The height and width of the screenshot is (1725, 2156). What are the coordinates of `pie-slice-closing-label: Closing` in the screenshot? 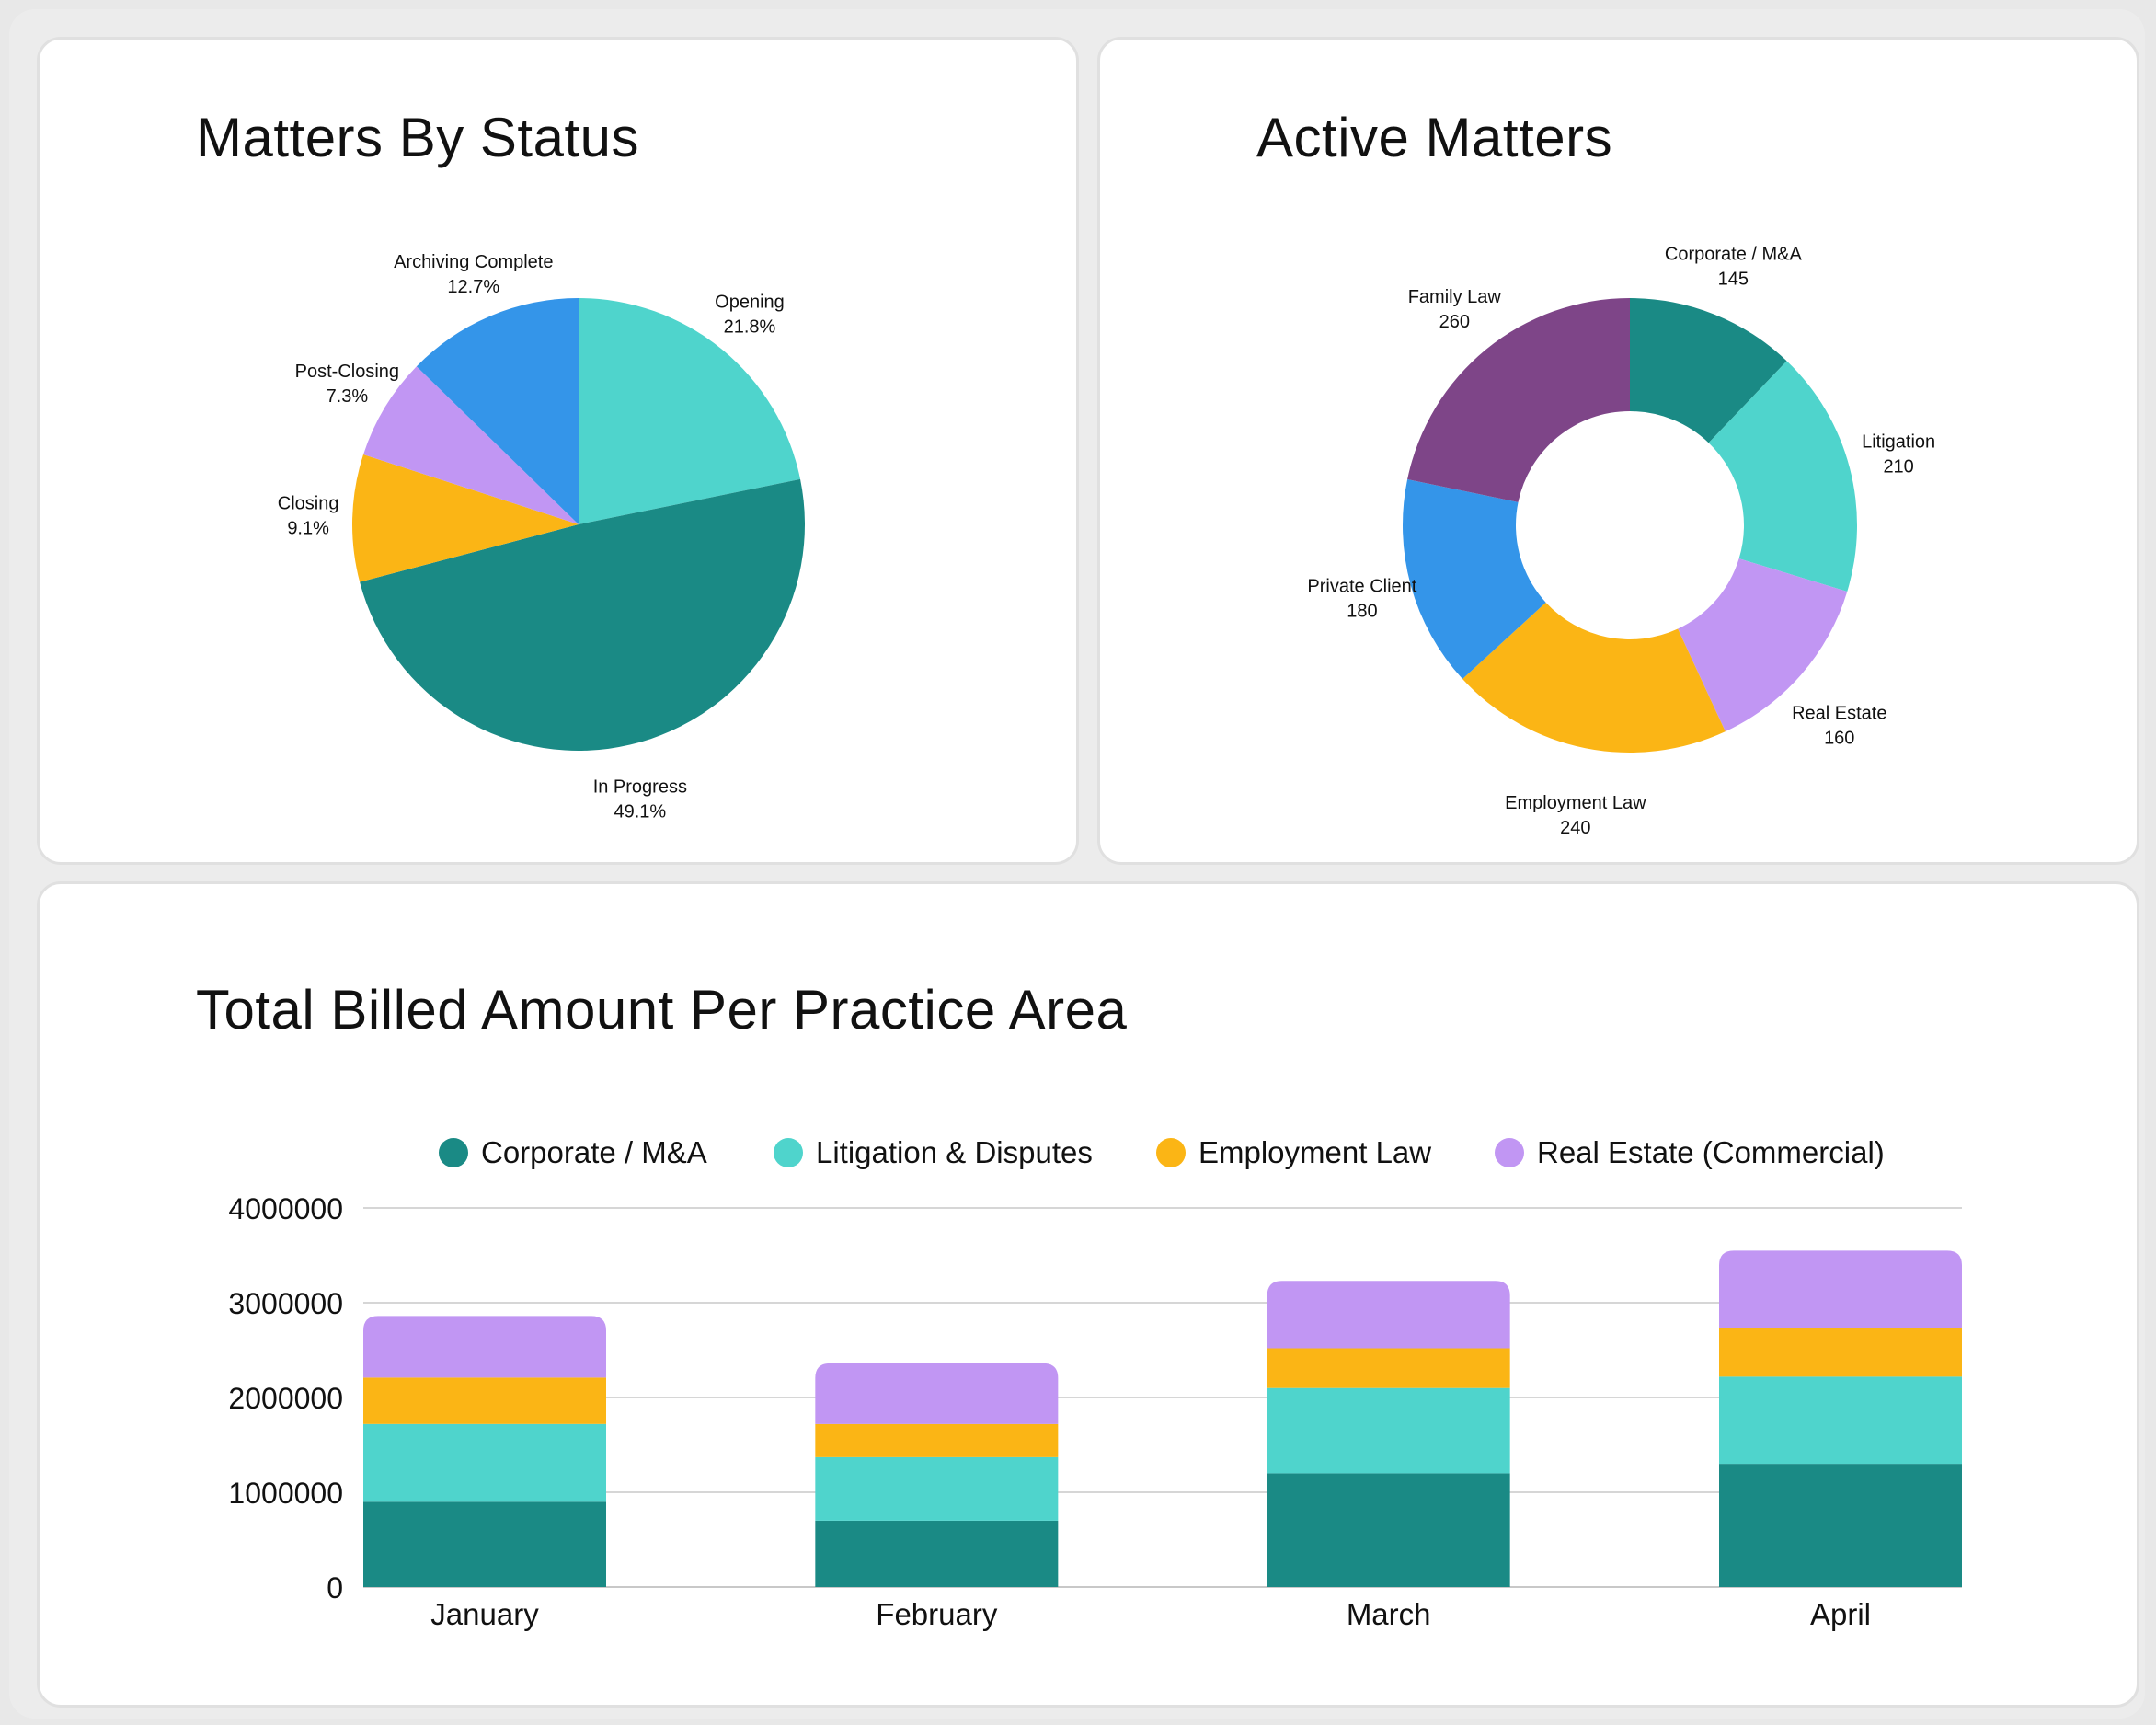 It's located at (309, 504).